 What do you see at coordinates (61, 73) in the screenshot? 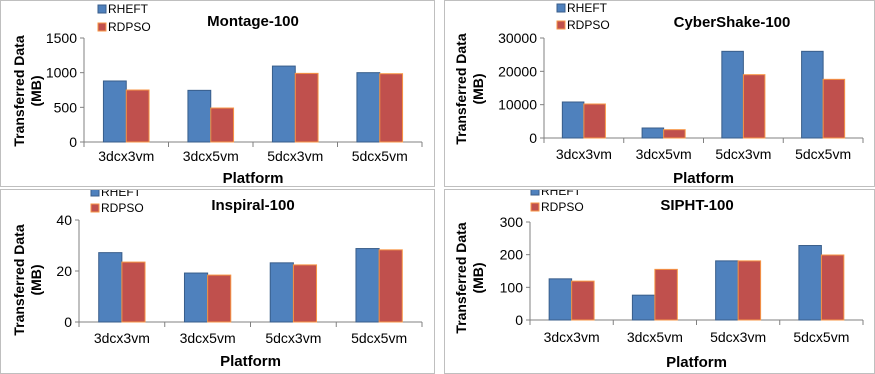
I see `y-tick-label: 1000` at bounding box center [61, 73].